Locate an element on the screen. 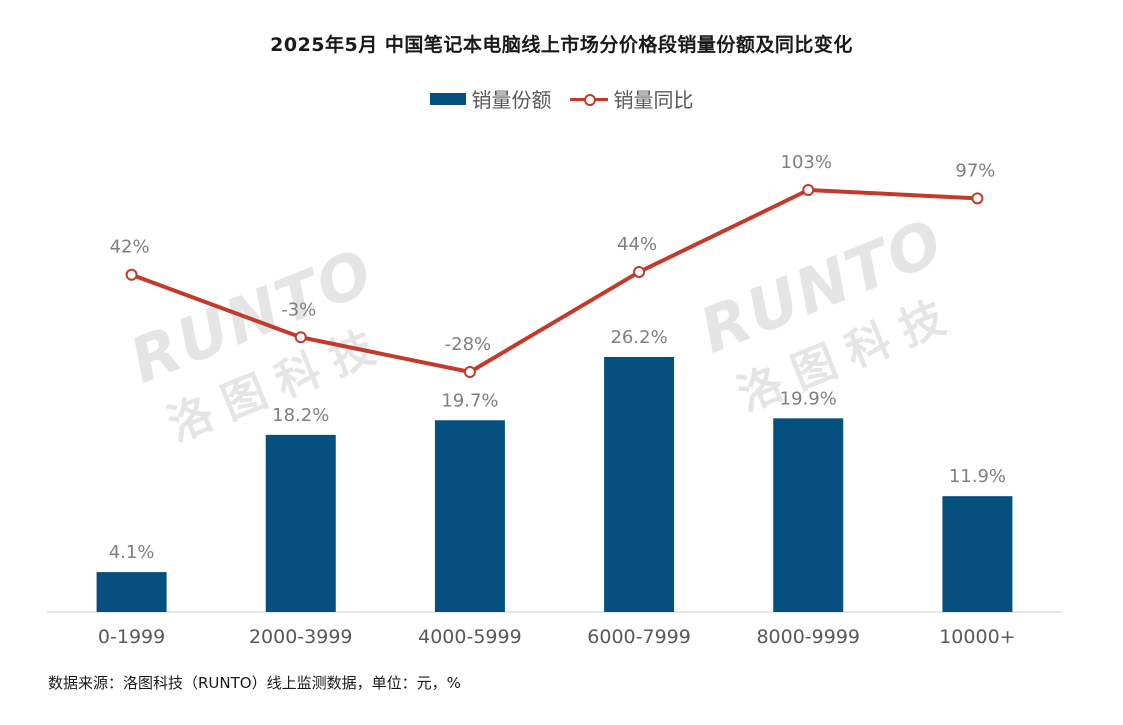 The height and width of the screenshot is (725, 1123). bar-data-label: 4.1% is located at coordinates (132, 552).